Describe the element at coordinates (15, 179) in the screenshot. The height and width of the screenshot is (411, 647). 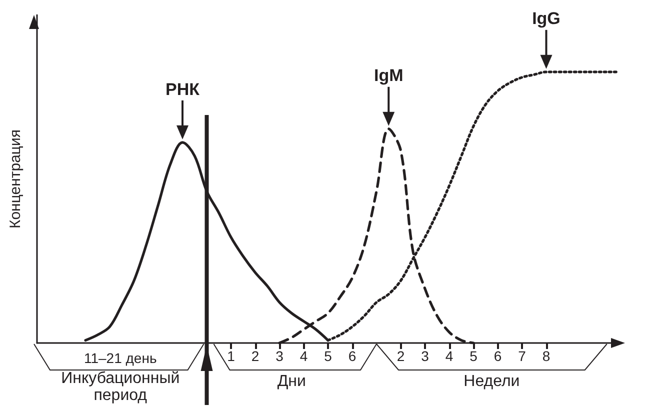
I see `y-axis-title: Концентрация` at that location.